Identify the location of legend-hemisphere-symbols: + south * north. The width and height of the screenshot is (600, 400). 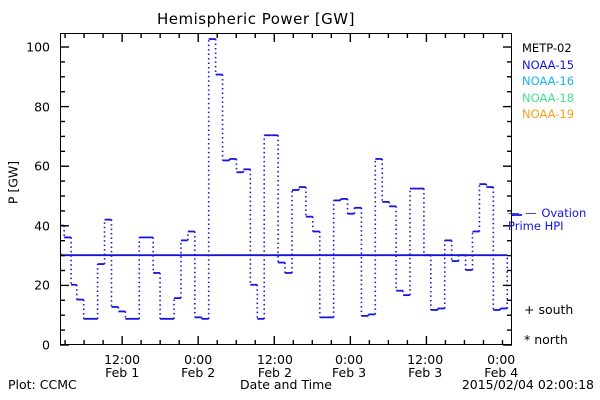
(562, 325).